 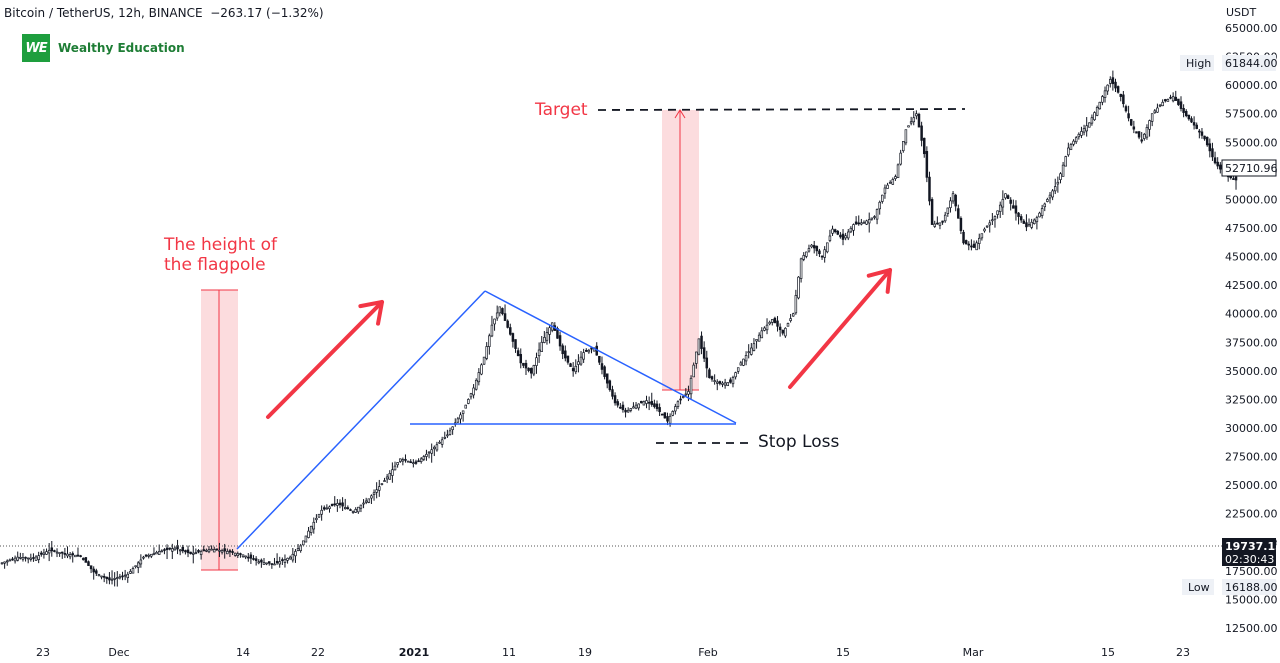 What do you see at coordinates (1183, 652) in the screenshot?
I see `x-tick-label: 23` at bounding box center [1183, 652].